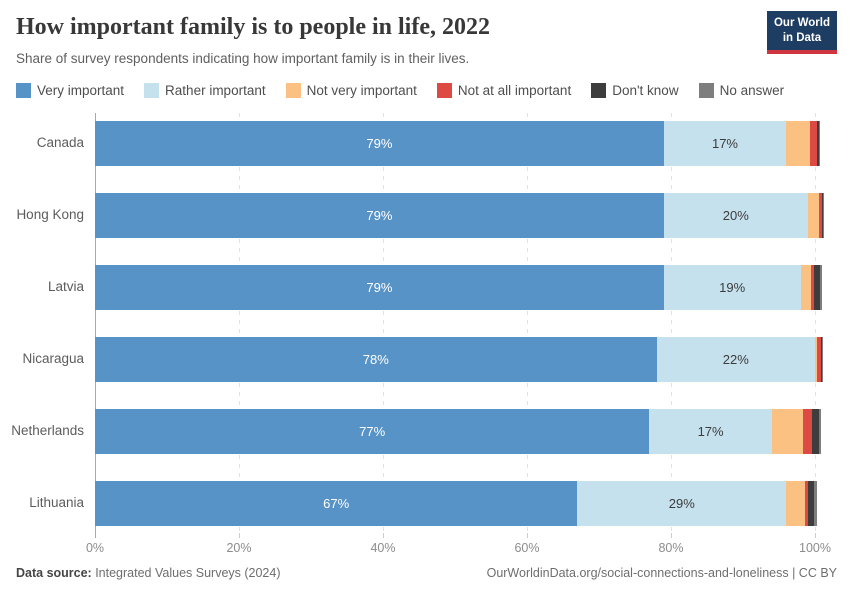 Image resolution: width=850 pixels, height=600 pixels. What do you see at coordinates (81, 90) in the screenshot?
I see `legend-label: Very important` at bounding box center [81, 90].